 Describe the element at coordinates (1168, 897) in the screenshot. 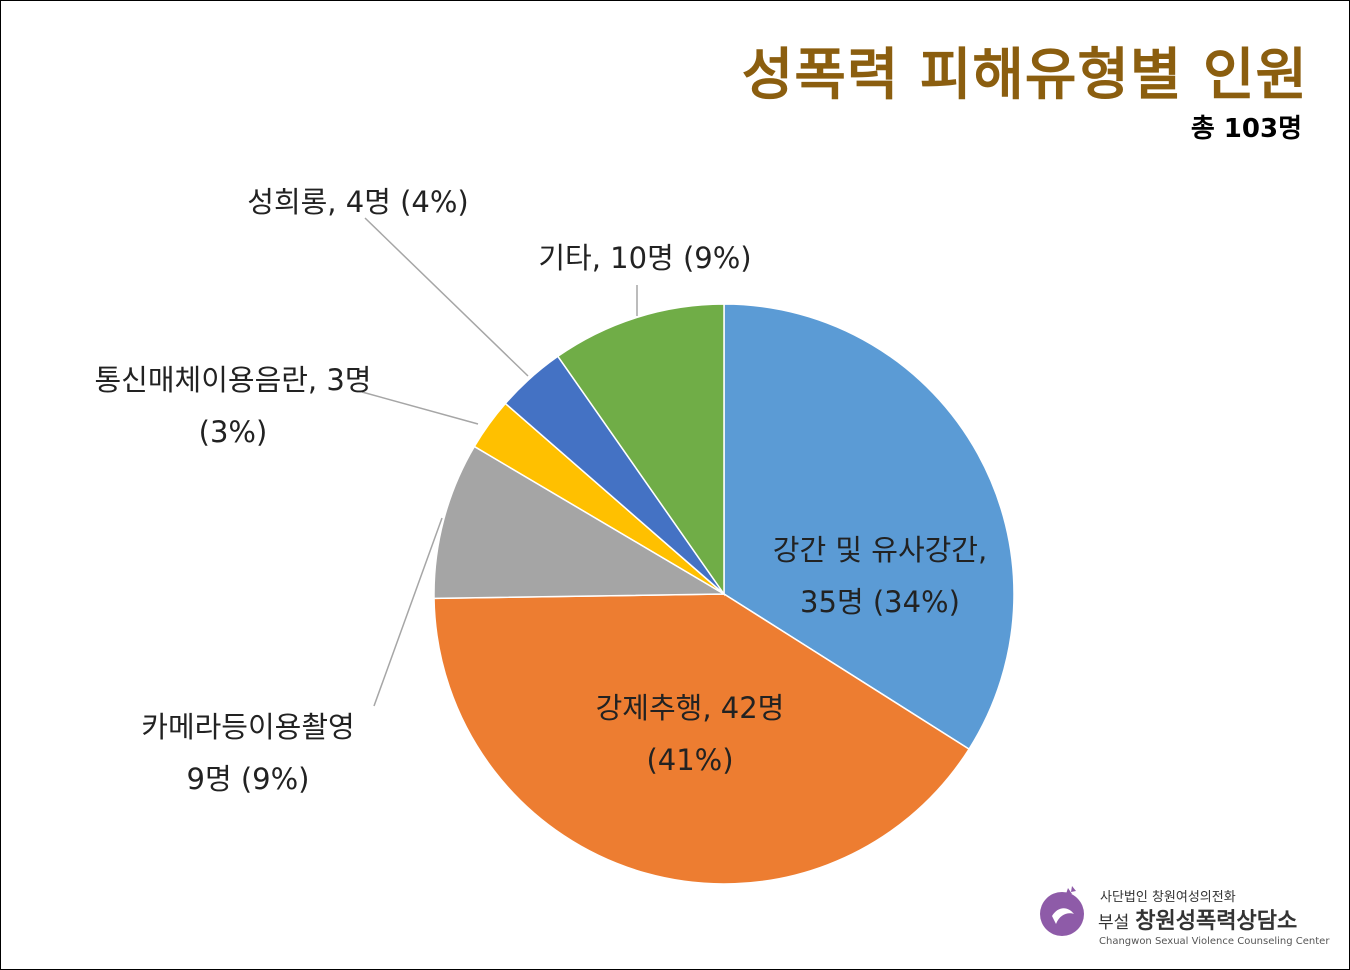

I see `logo-org: 사단법인 창원여성의전화` at that location.